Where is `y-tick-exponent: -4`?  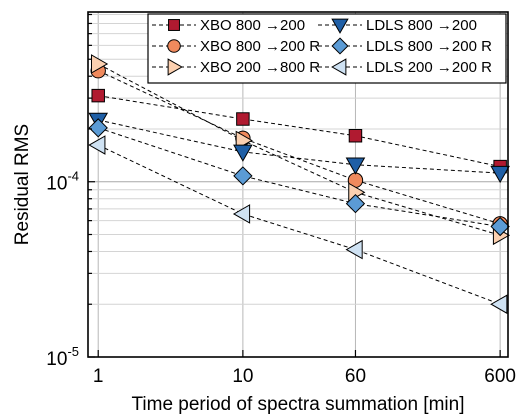 y-tick-exponent: -4 is located at coordinates (73, 176).